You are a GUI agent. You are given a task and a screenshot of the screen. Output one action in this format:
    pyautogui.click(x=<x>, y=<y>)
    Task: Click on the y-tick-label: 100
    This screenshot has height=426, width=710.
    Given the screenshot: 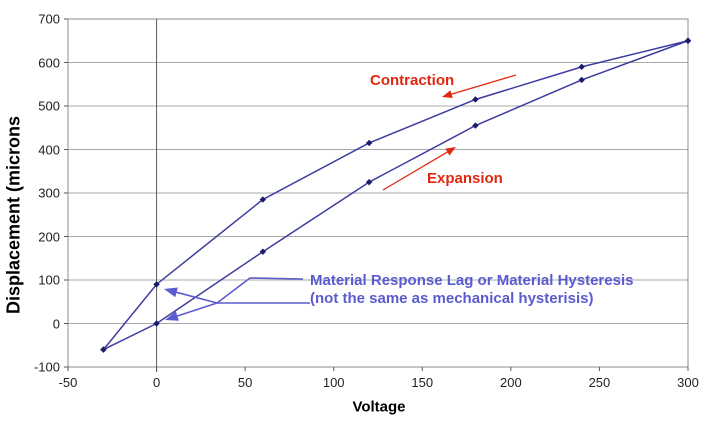 What is the action you would take?
    pyautogui.click(x=49, y=280)
    